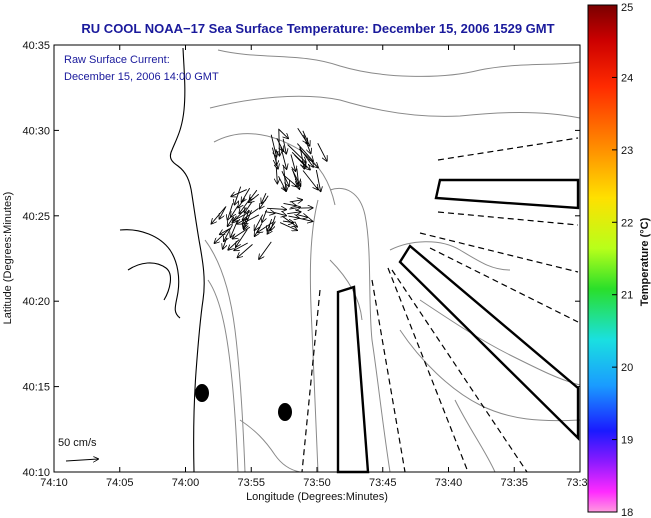  Describe the element at coordinates (317, 497) in the screenshot. I see `x-axis-label: Longitude (Degrees:Minutes)` at that location.